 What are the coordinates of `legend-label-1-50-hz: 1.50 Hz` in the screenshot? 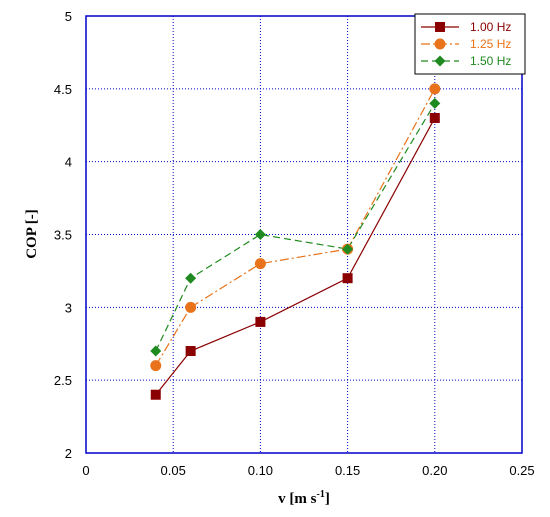 It's located at (490, 61).